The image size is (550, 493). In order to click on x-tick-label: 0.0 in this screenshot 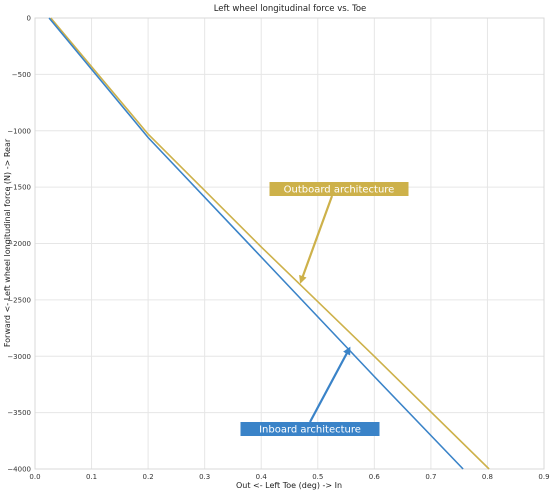, I will do `click(34, 477)`.